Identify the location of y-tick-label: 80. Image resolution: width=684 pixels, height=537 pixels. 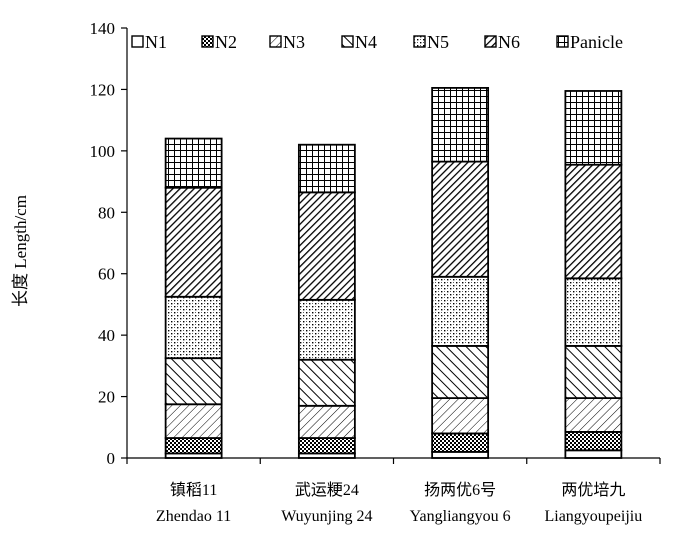
(106, 212).